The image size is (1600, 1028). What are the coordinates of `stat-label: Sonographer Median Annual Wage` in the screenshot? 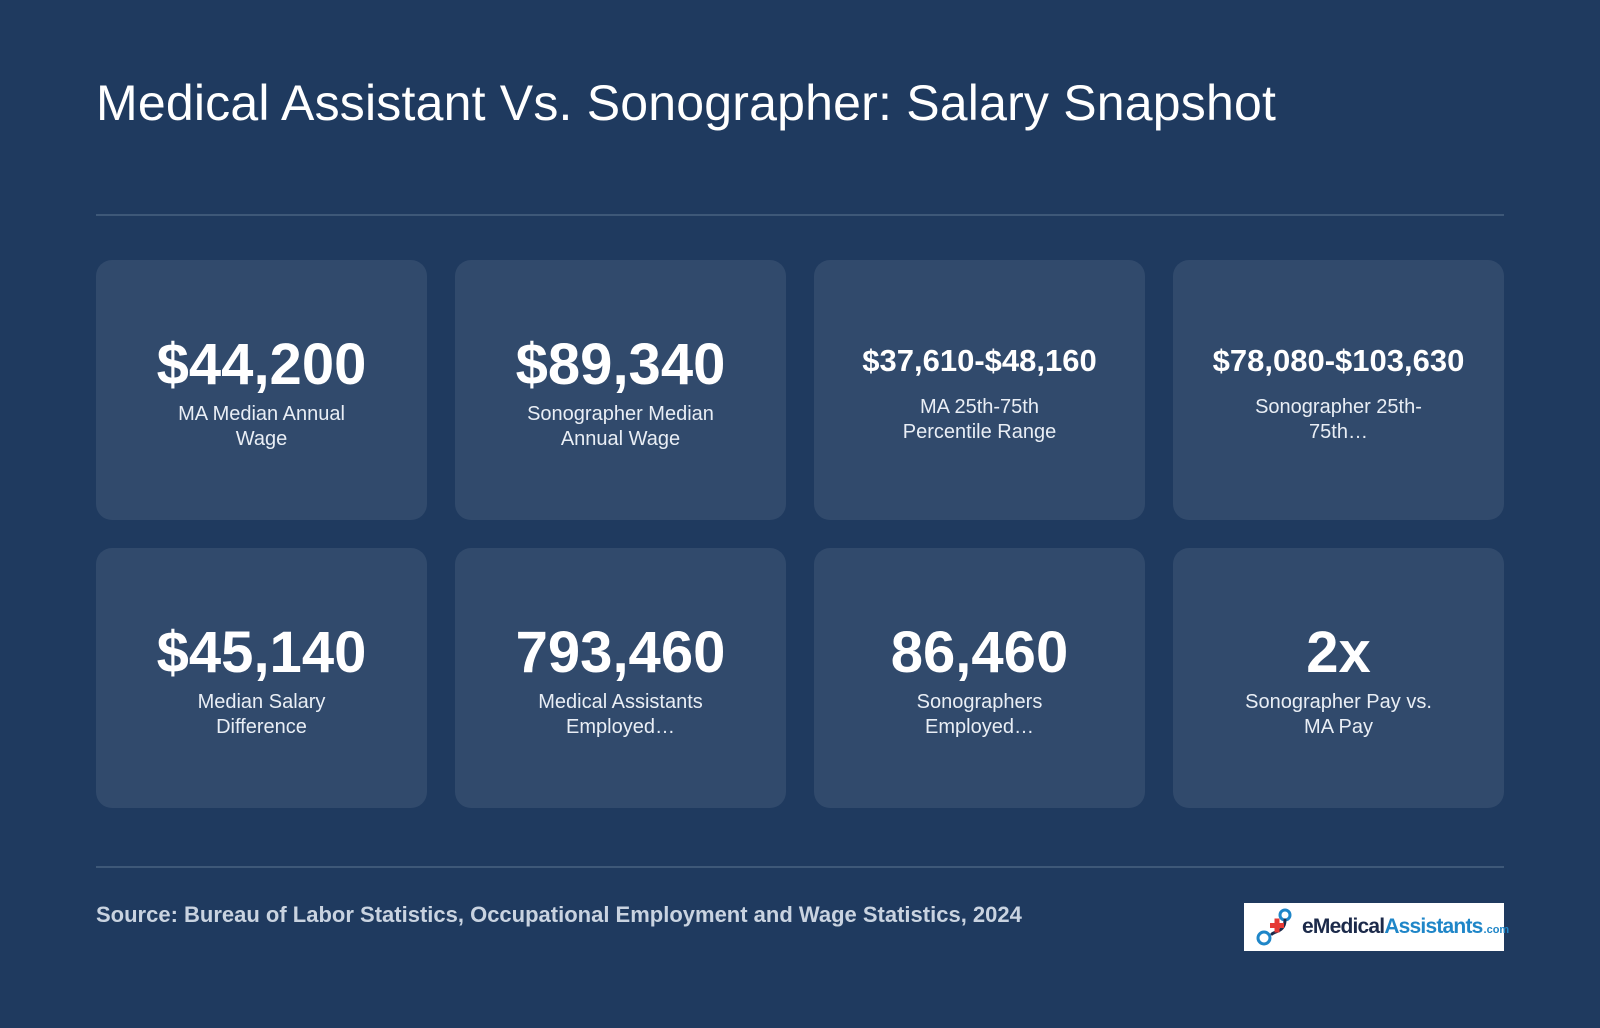 It's located at (620, 427).